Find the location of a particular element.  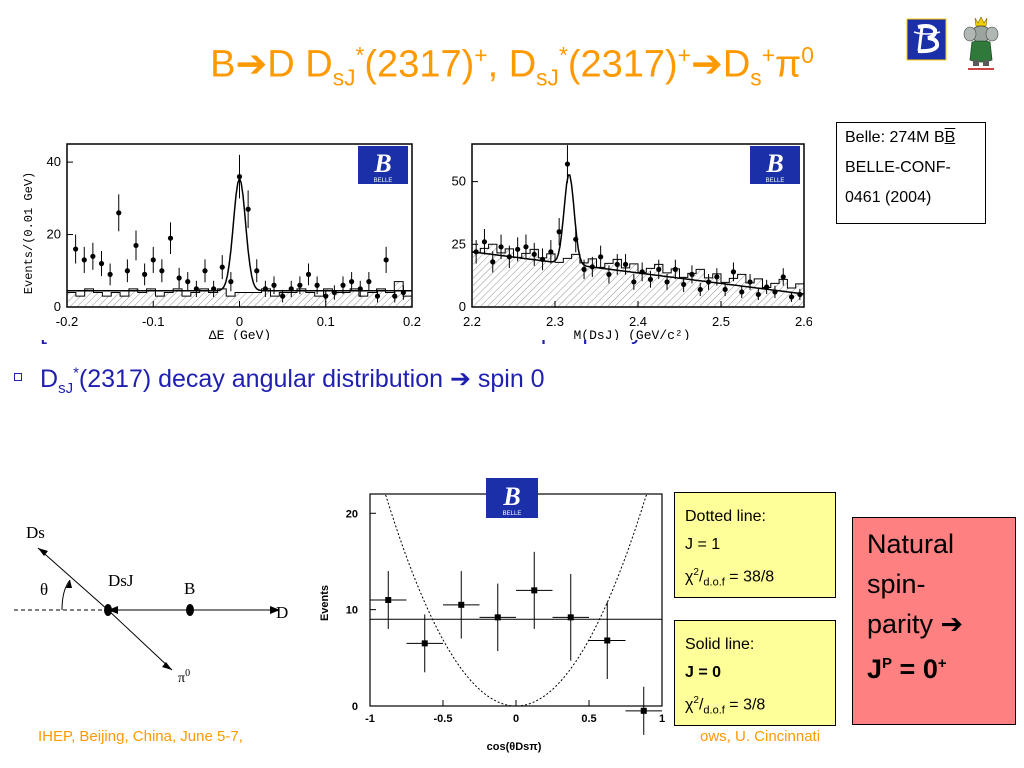

x-tick-label: 0.5 is located at coordinates (588, 719).